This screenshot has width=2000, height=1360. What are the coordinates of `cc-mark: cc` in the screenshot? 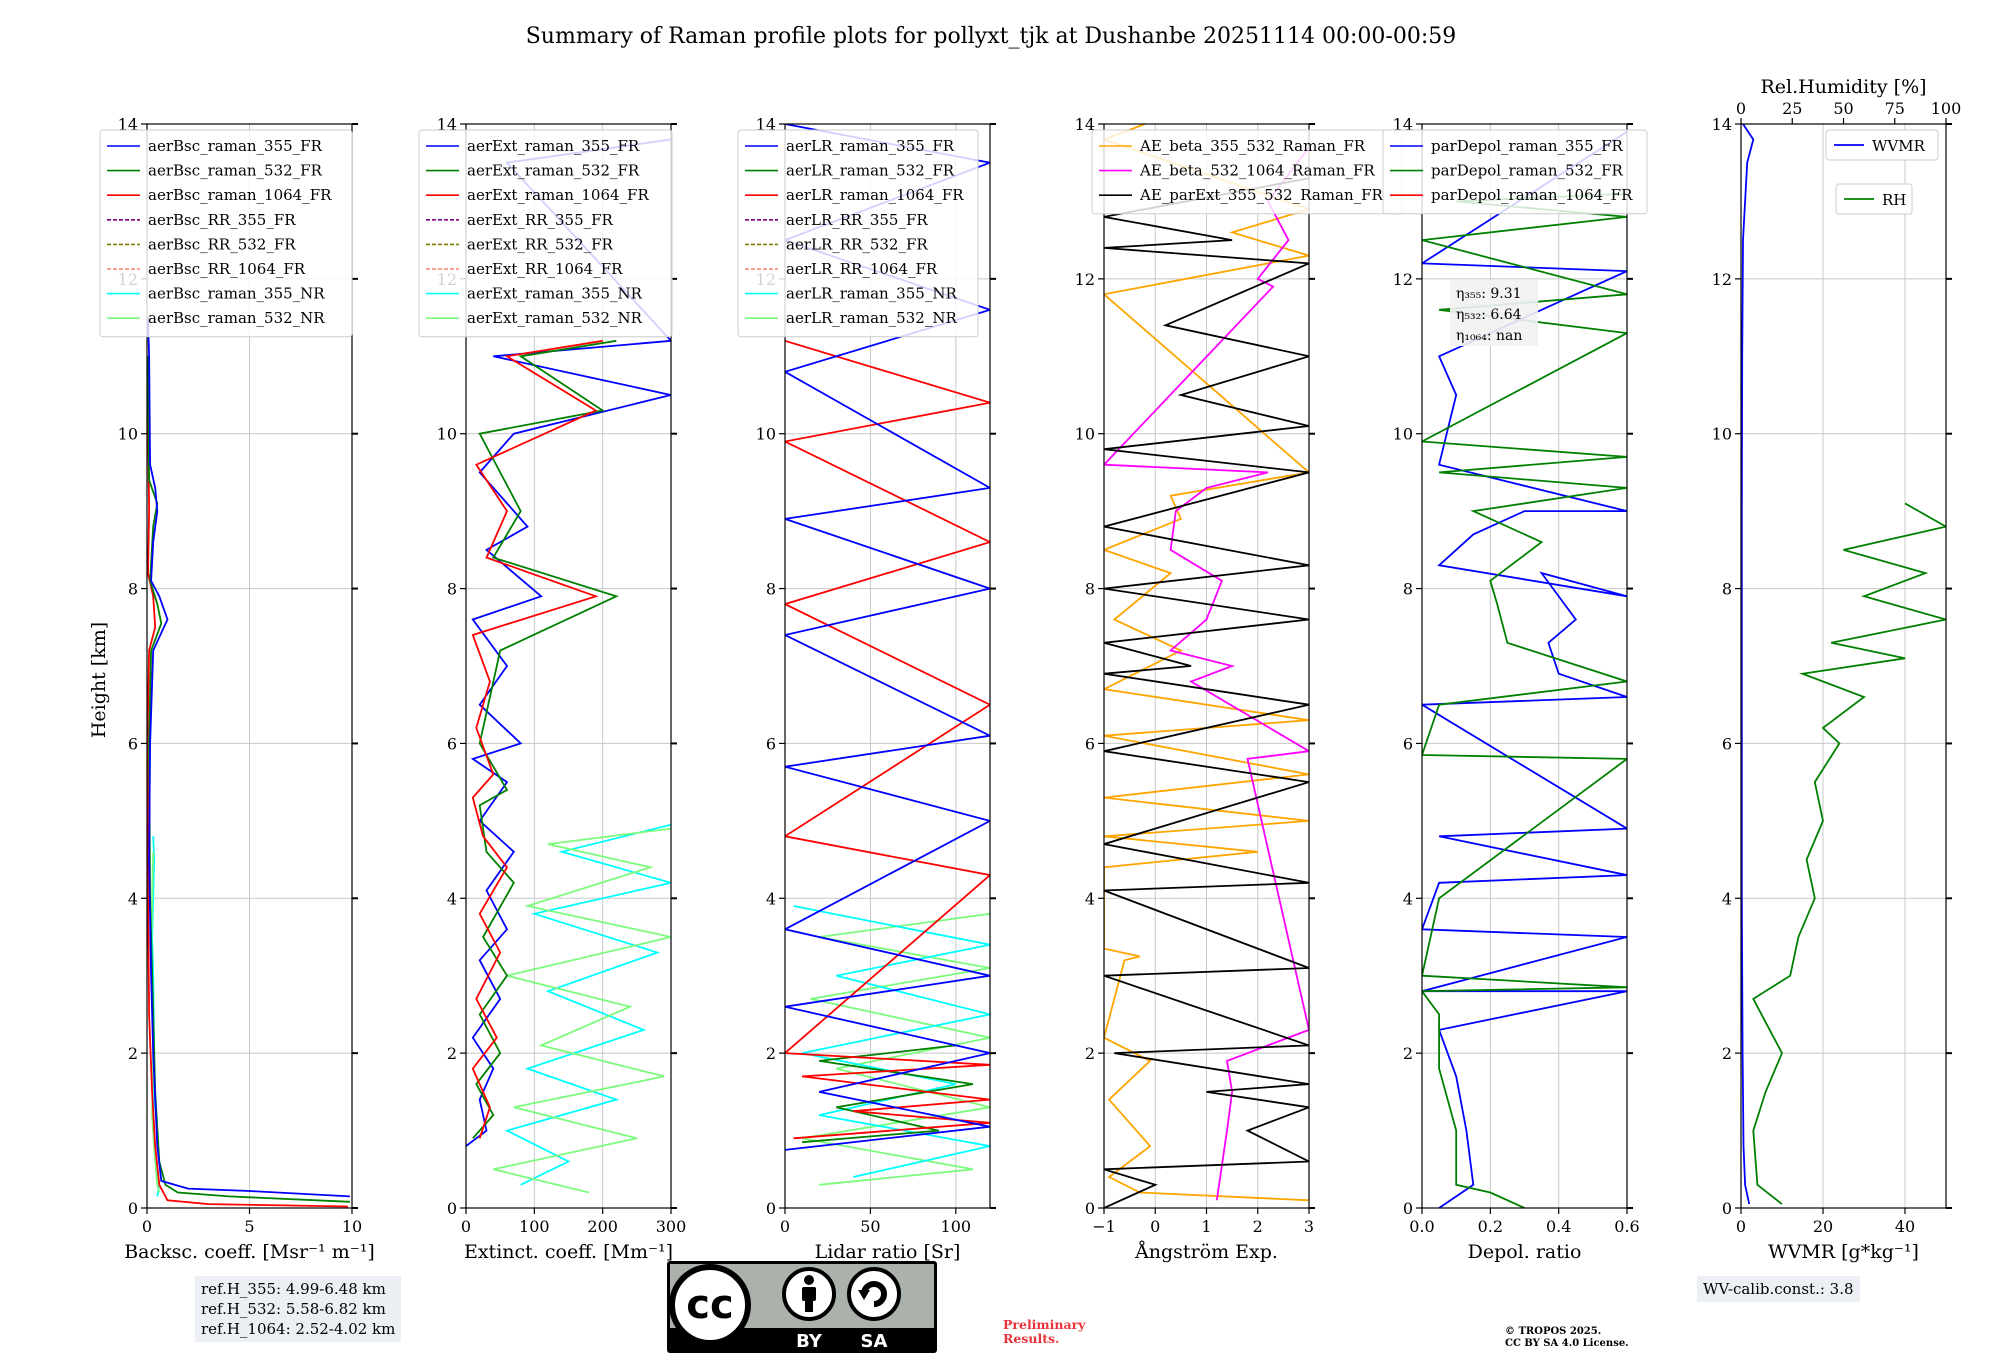 It's located at (709, 1305).